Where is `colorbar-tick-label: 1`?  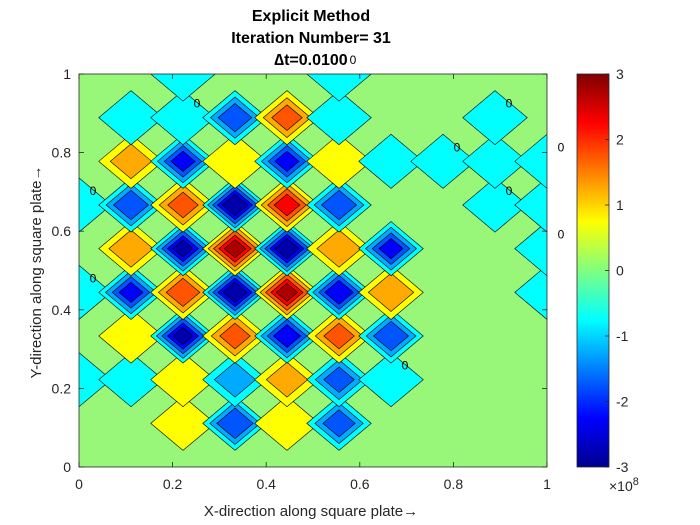 colorbar-tick-label: 1 is located at coordinates (620, 205).